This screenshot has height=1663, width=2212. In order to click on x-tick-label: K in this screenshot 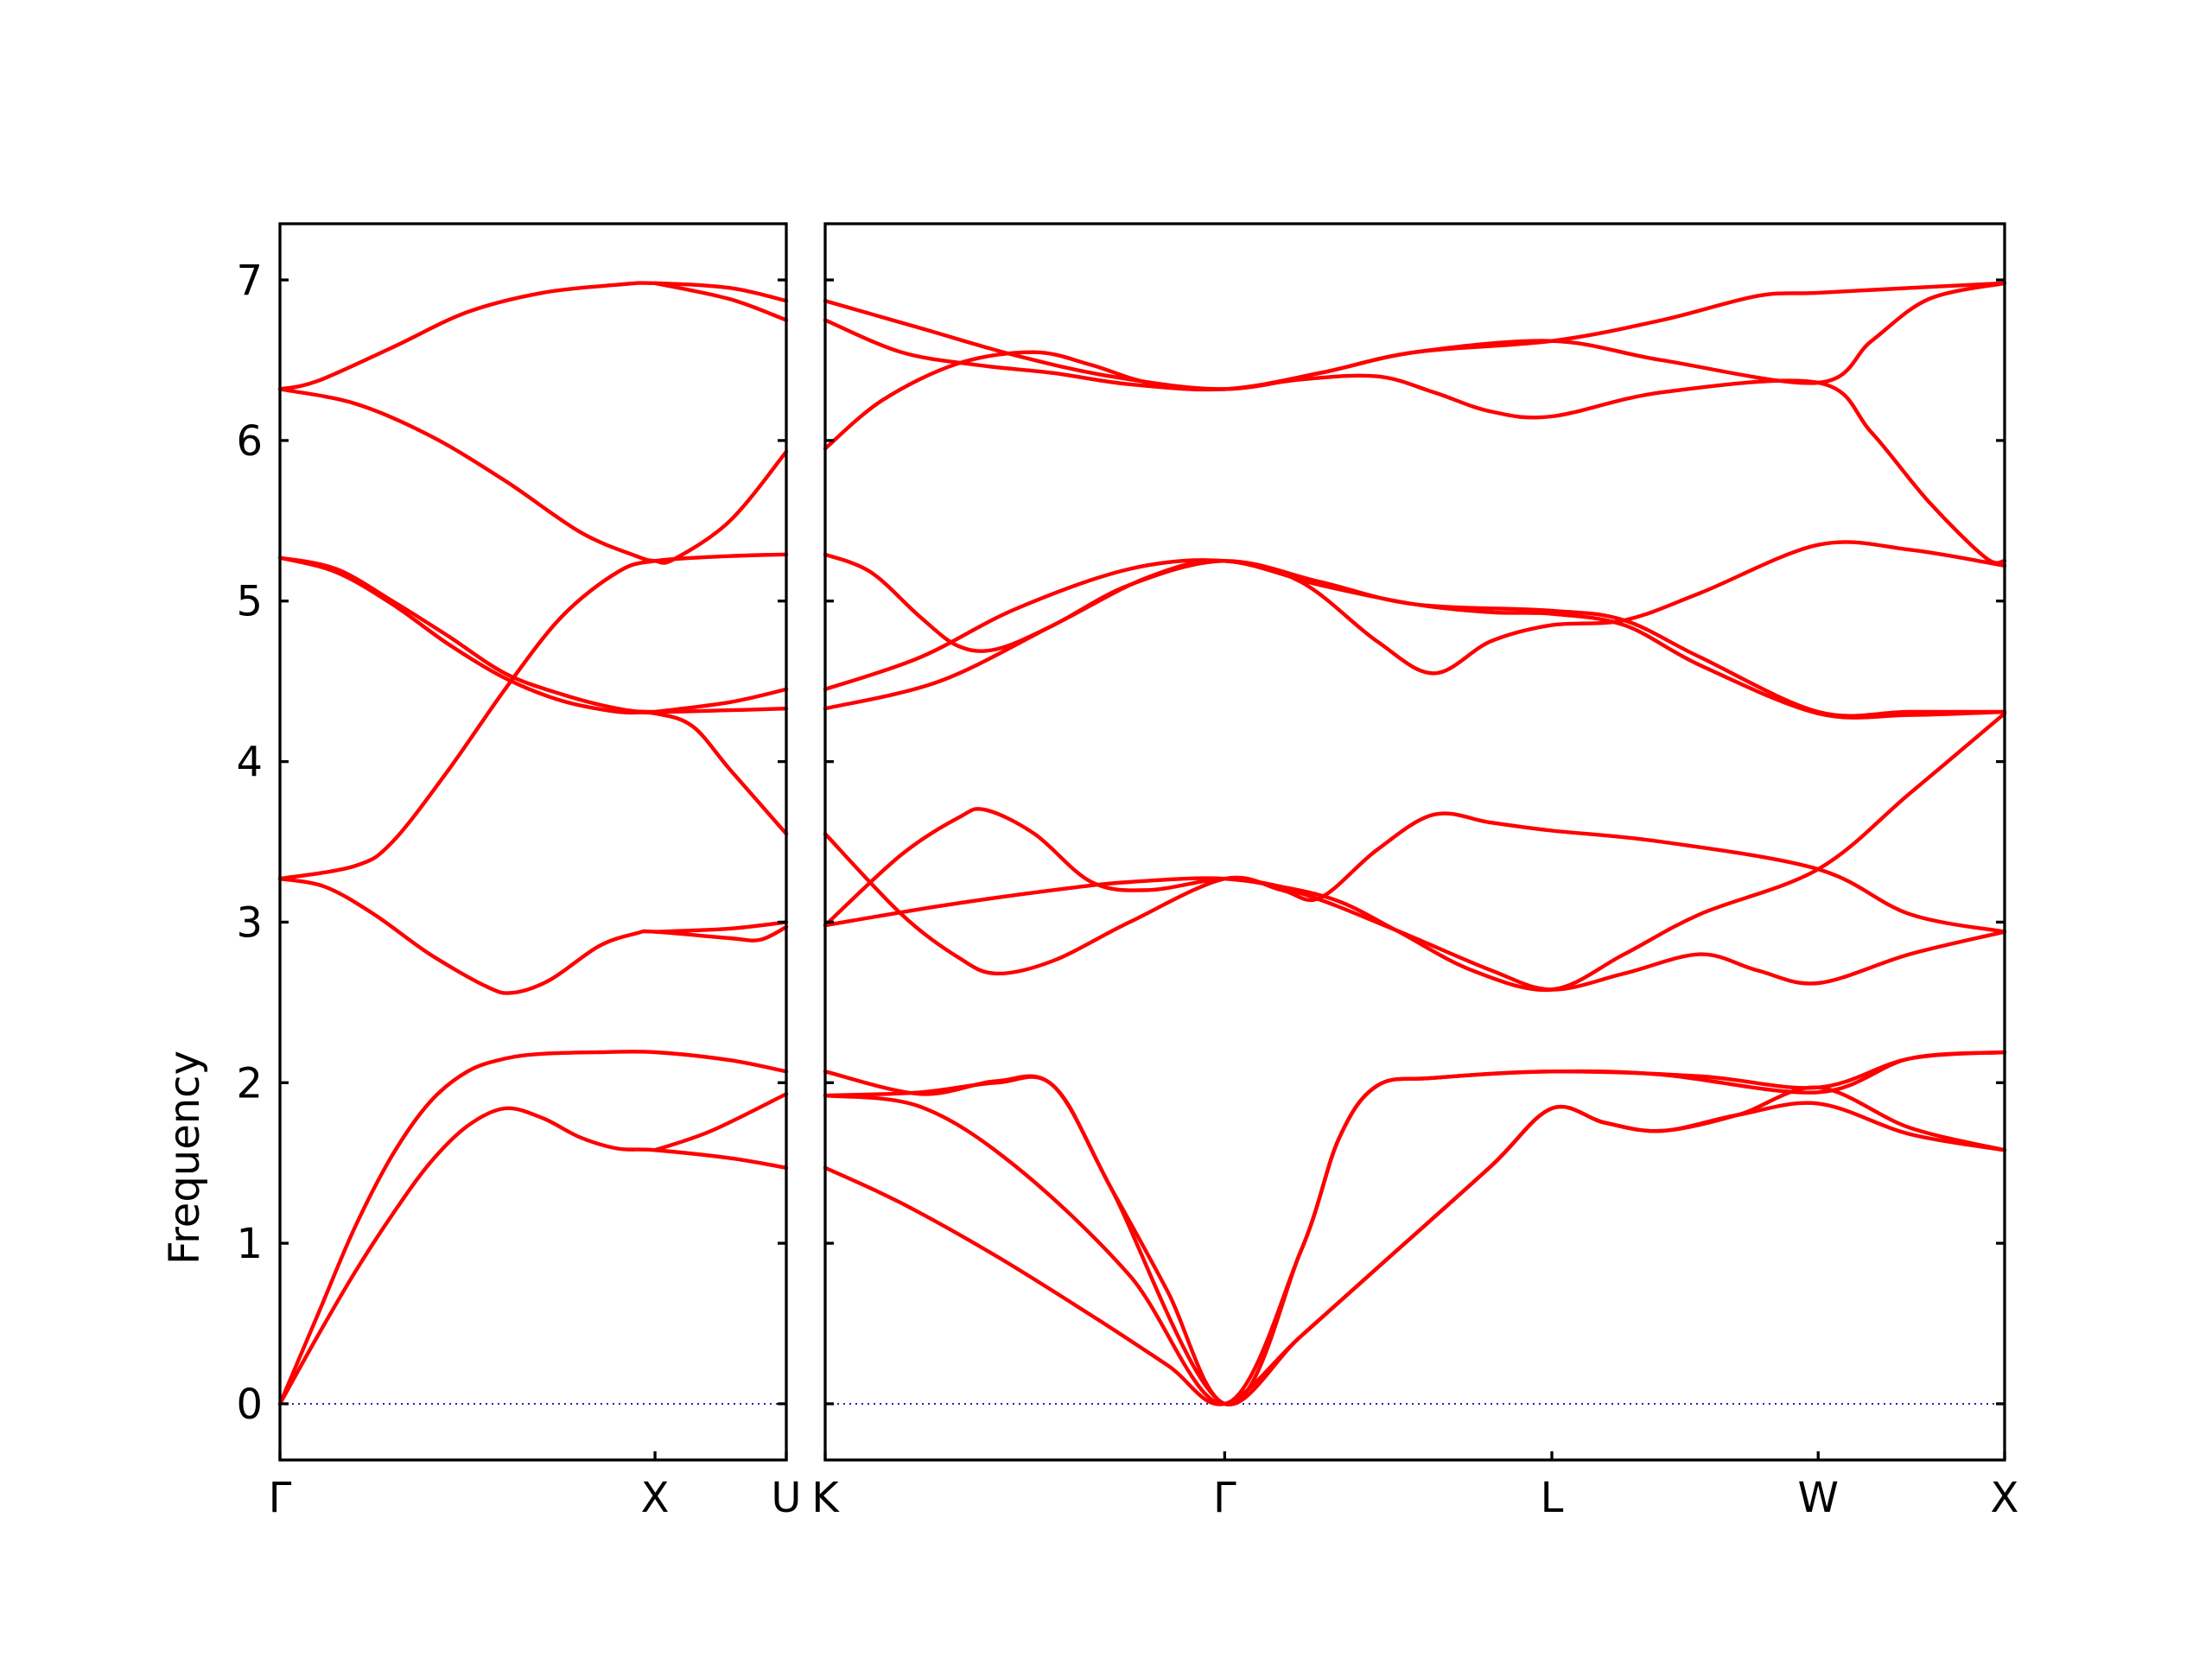, I will do `click(825, 1498)`.